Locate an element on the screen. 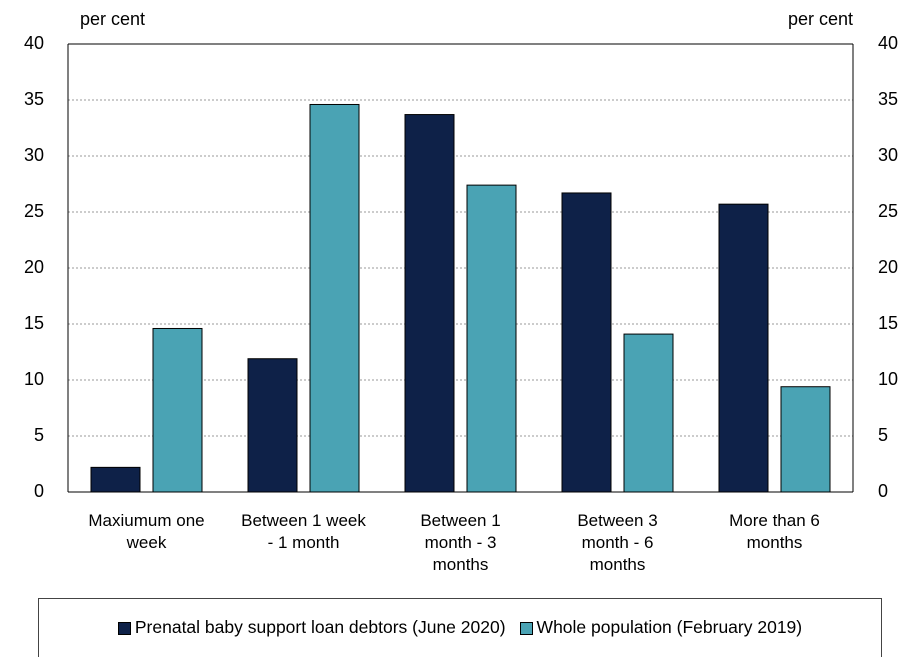 This screenshot has width=907, height=657. y2-tick-label: 25 is located at coordinates (888, 211).